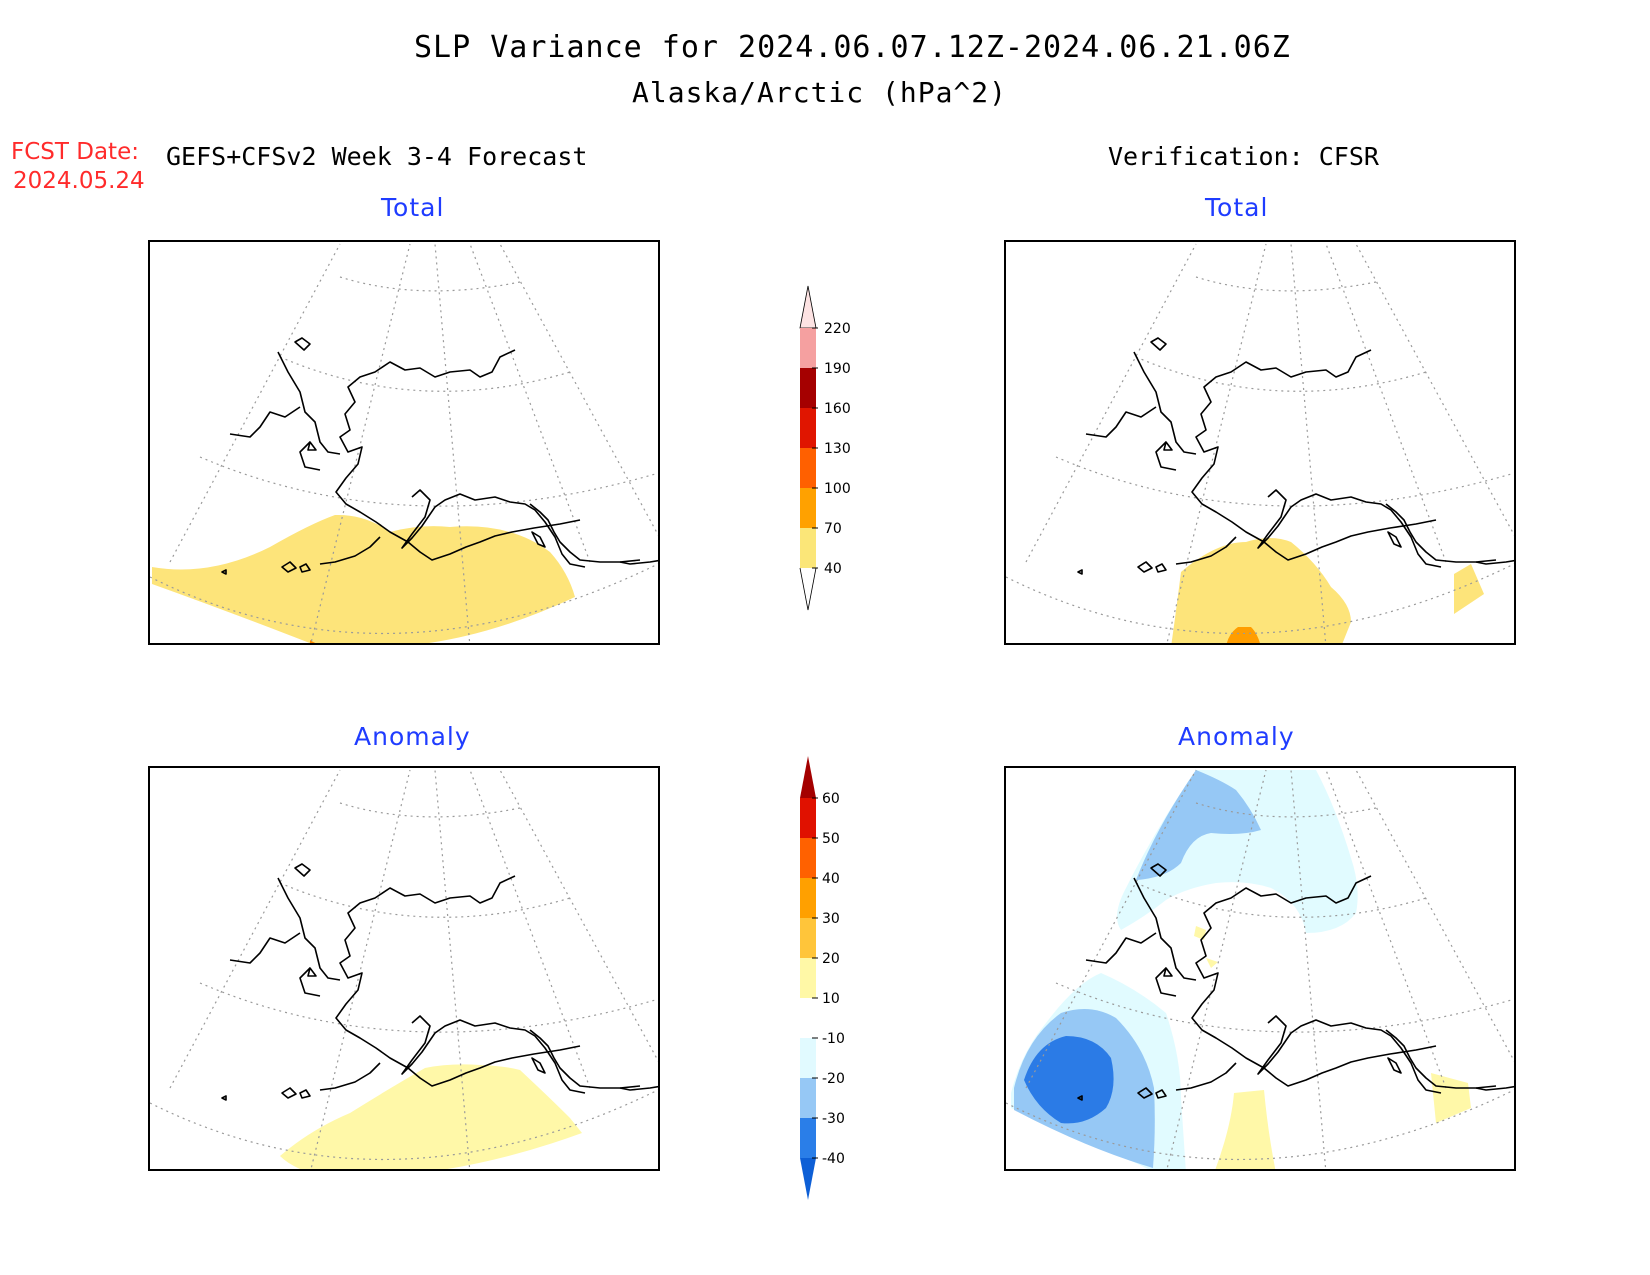 The width and height of the screenshot is (1650, 1275). What do you see at coordinates (1236, 736) in the screenshot?
I see `verif-anomaly-title: Anomaly` at bounding box center [1236, 736].